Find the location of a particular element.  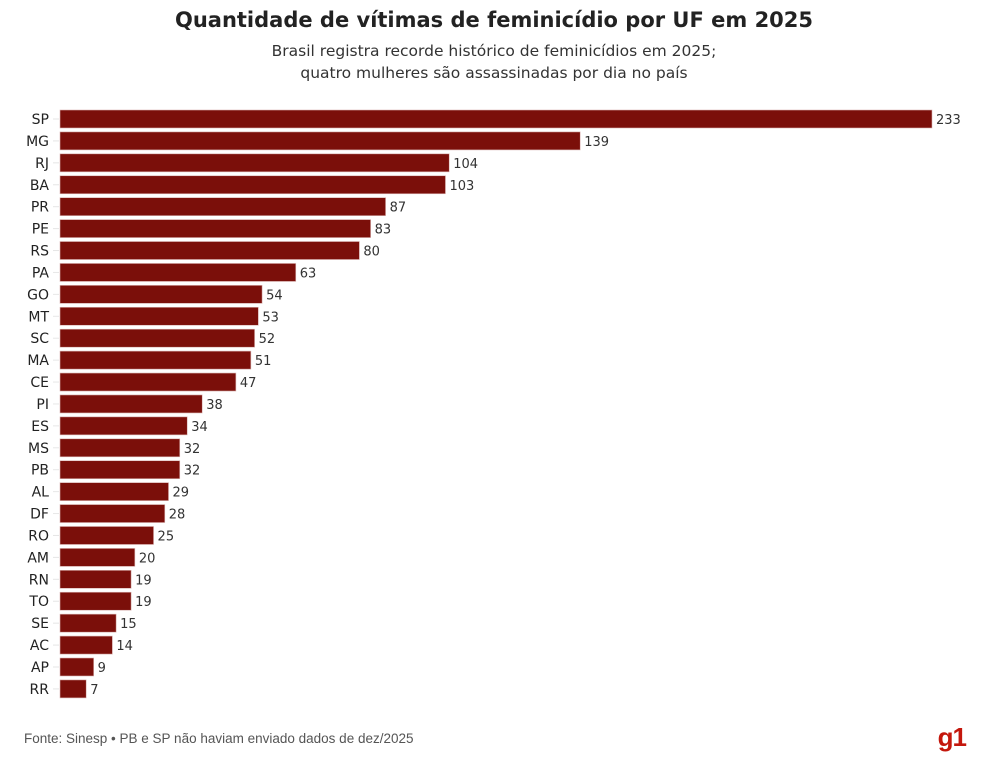

category-label: MS is located at coordinates (38, 449).